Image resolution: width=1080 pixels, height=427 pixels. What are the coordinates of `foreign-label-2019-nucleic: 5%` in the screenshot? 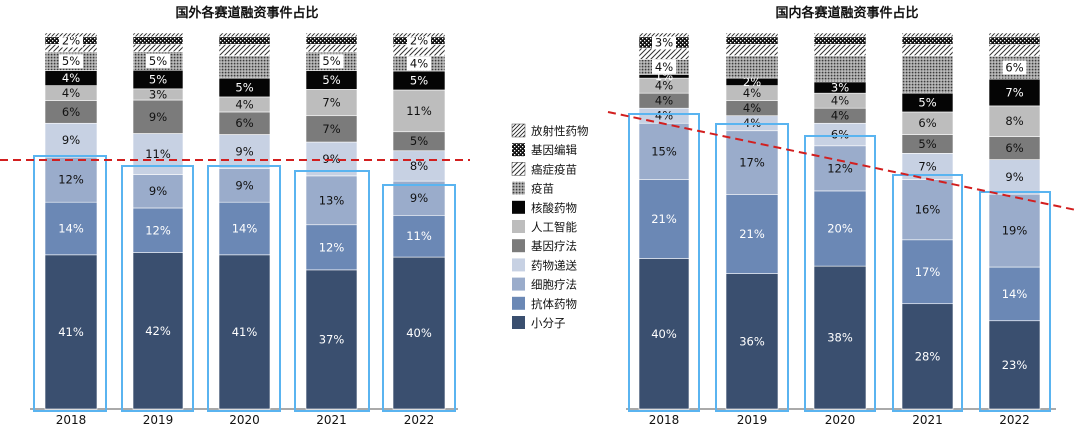 It's located at (158, 80).